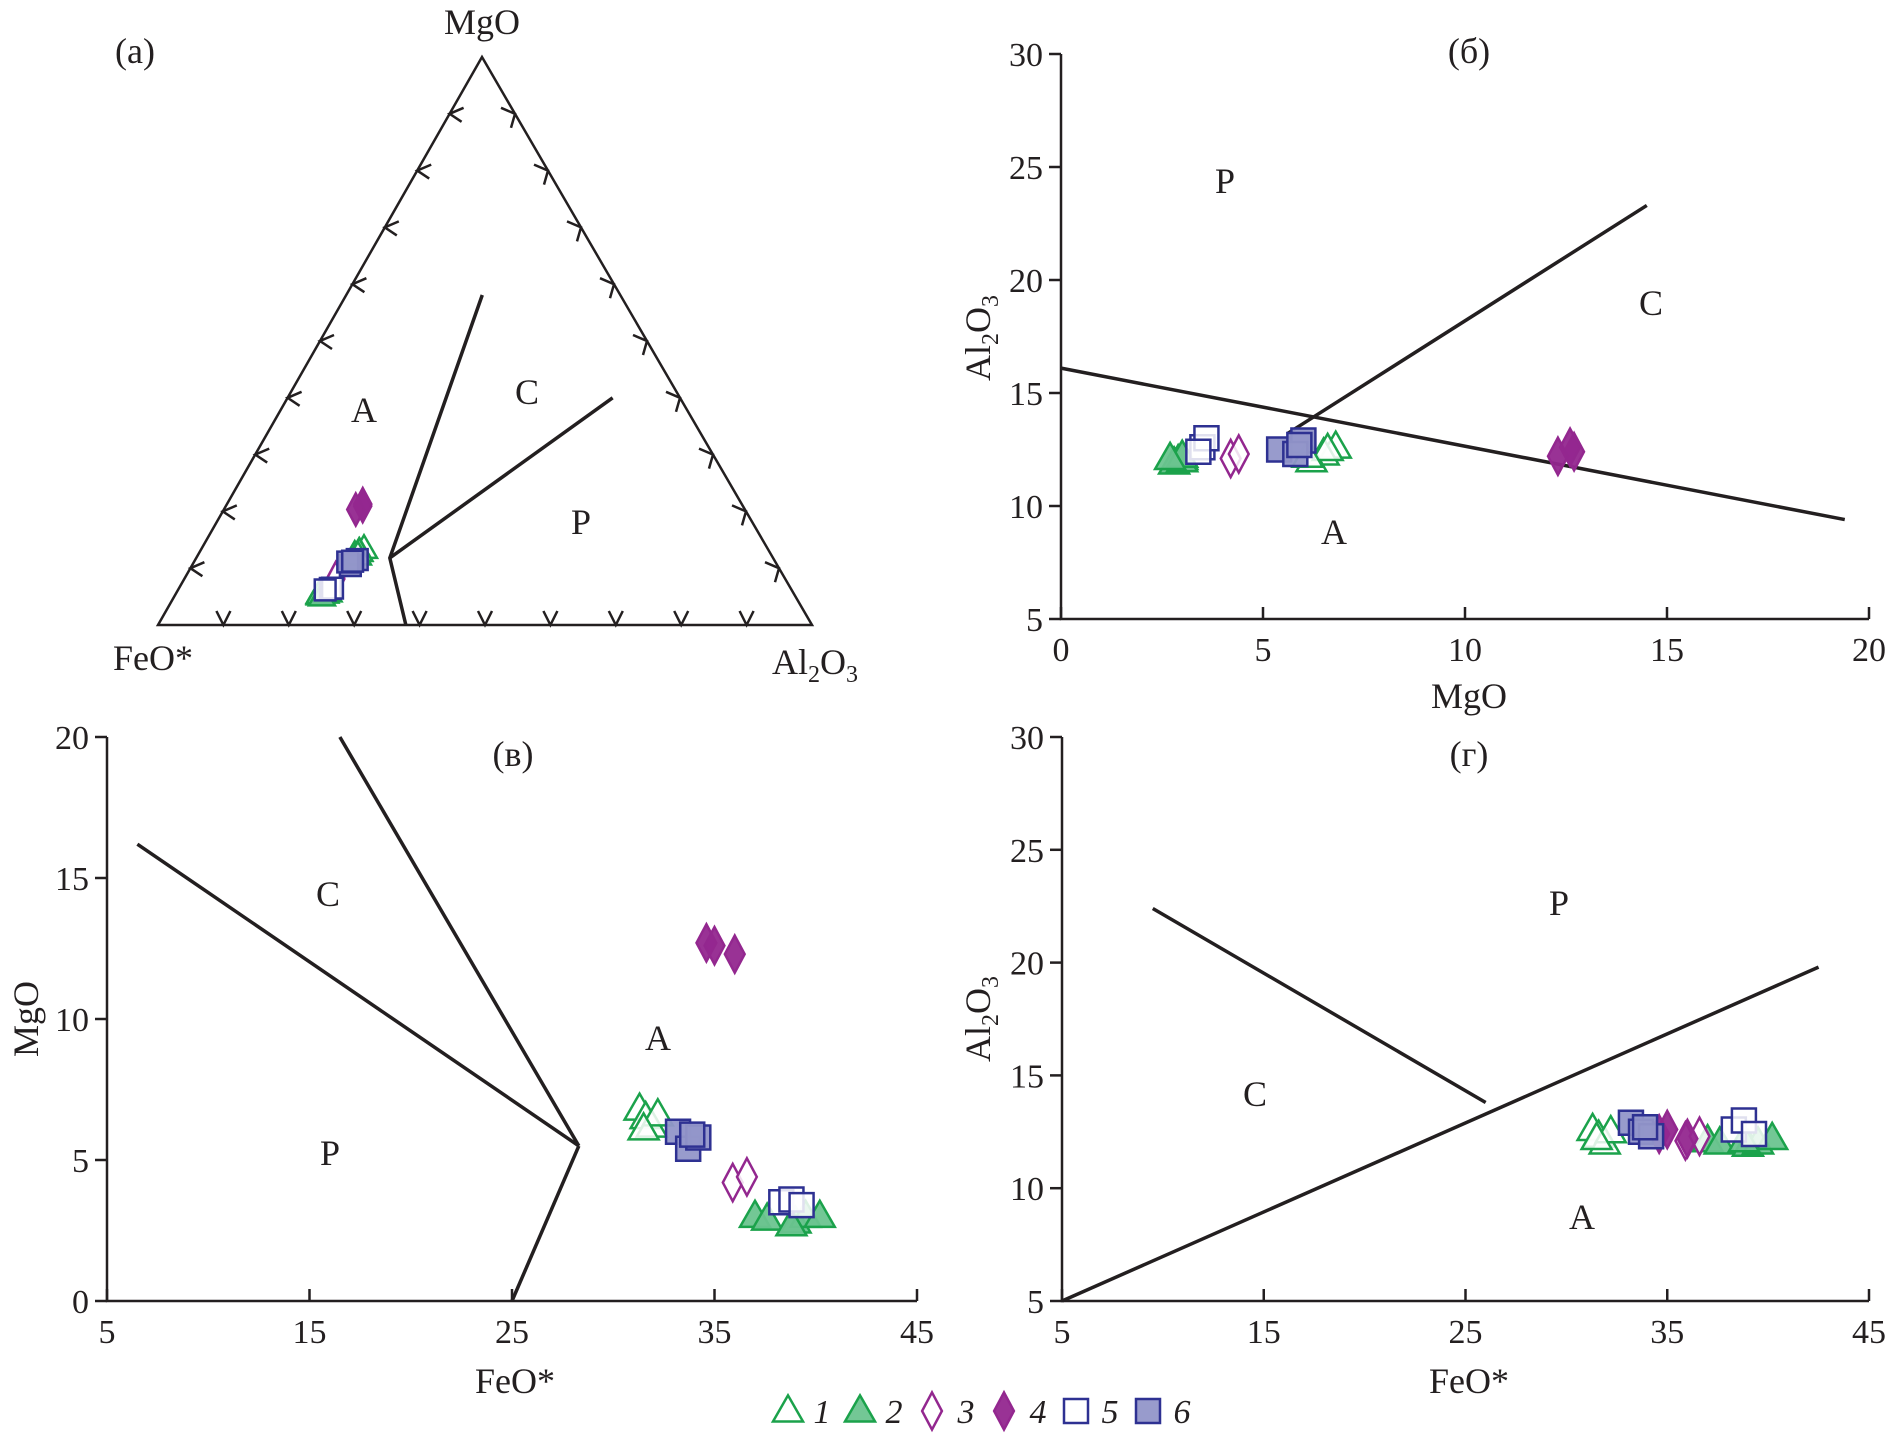 This screenshot has width=1891, height=1437. Describe the element at coordinates (1469, 51) in the screenshot. I see `panel-label: (б)` at that location.